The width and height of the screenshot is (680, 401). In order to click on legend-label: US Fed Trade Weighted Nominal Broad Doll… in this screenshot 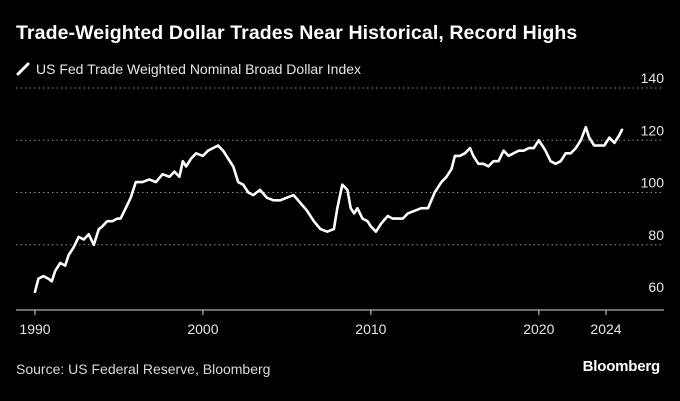, I will do `click(199, 69)`.